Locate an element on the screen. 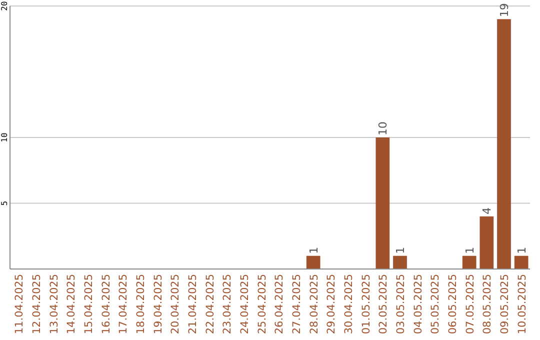  x-tick-label: 18.04.2025 is located at coordinates (141, 304).